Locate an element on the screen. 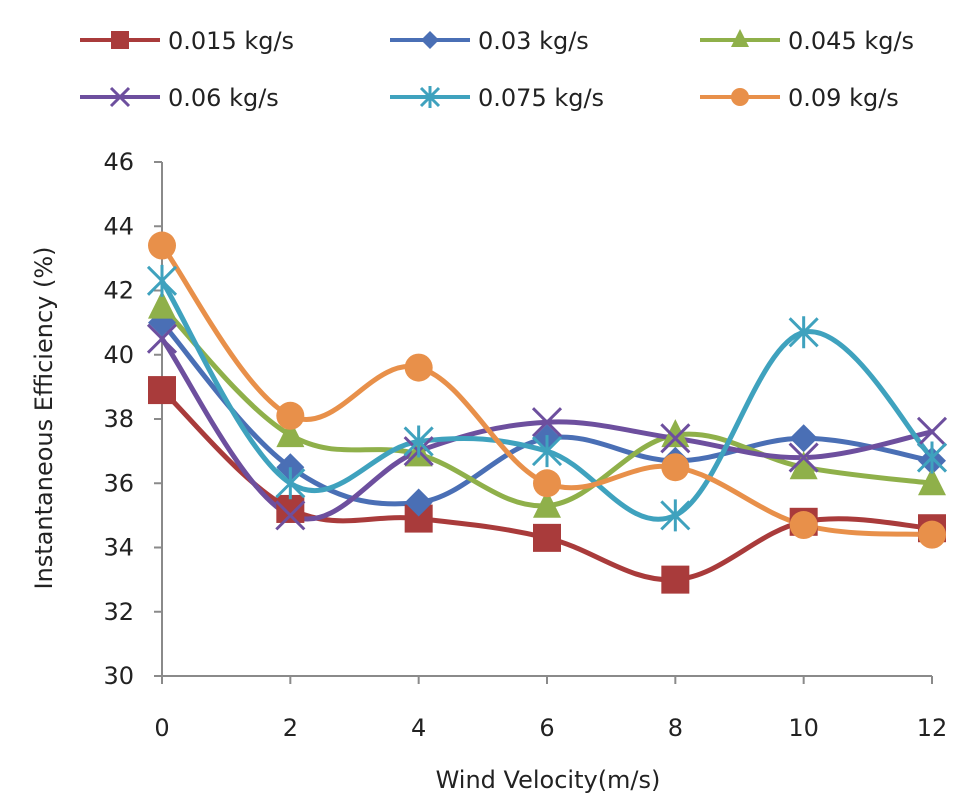  x-tick-label: 4 is located at coordinates (418, 728).